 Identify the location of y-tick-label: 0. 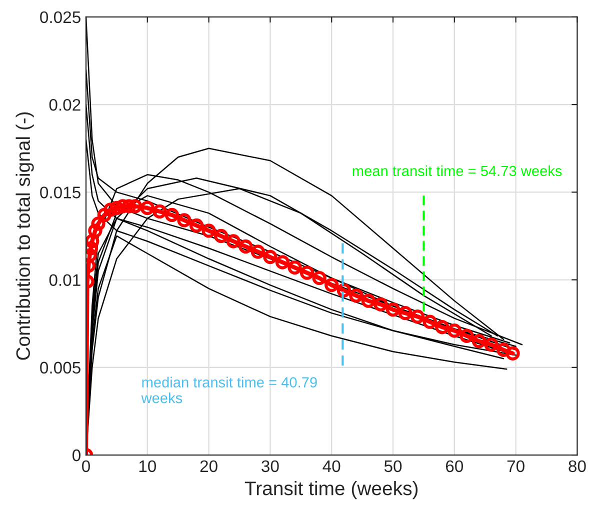
(76, 455).